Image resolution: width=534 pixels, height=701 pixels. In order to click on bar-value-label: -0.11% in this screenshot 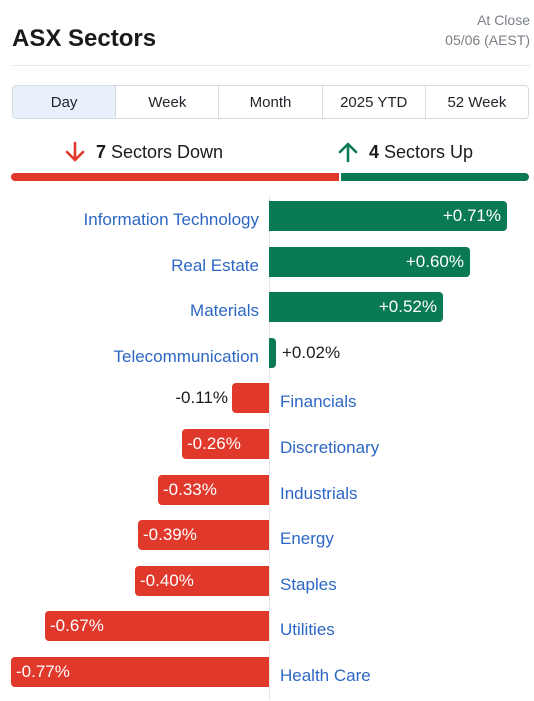, I will do `click(201, 397)`.